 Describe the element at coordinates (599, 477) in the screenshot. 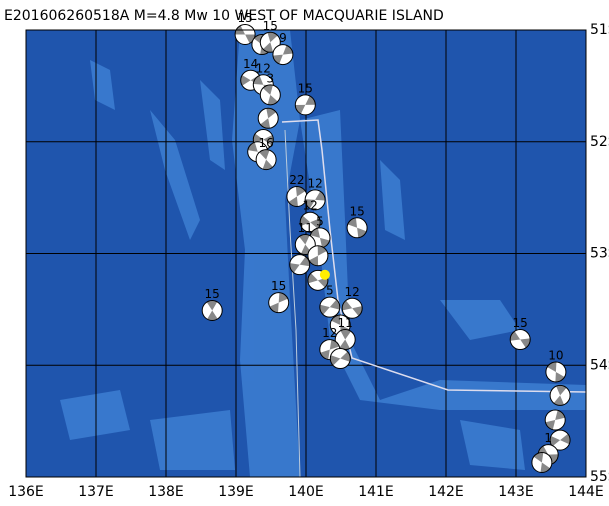

I see `y-tick-label: 55S` at that location.